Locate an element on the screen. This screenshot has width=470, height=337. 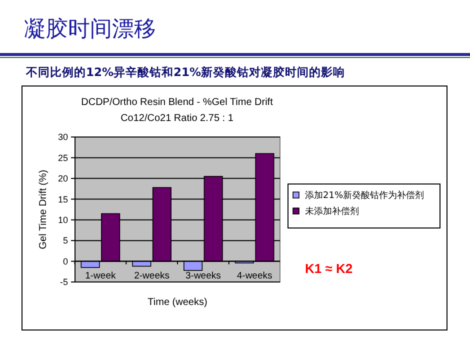
text: Co12/Co21 Ratio 2.75 : 1 is located at coordinates (177, 118).